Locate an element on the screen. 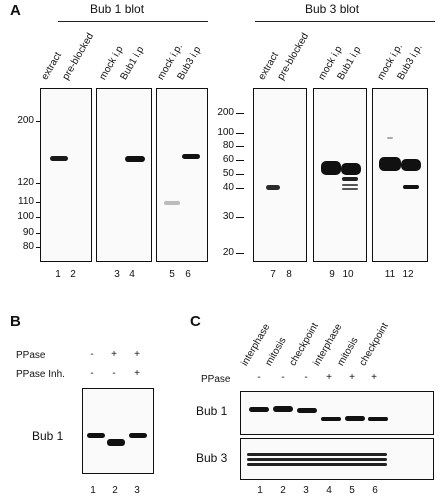 Image resolution: width=442 pixels, height=500 pixels. panel-a-letter: A is located at coordinates (15, 10).